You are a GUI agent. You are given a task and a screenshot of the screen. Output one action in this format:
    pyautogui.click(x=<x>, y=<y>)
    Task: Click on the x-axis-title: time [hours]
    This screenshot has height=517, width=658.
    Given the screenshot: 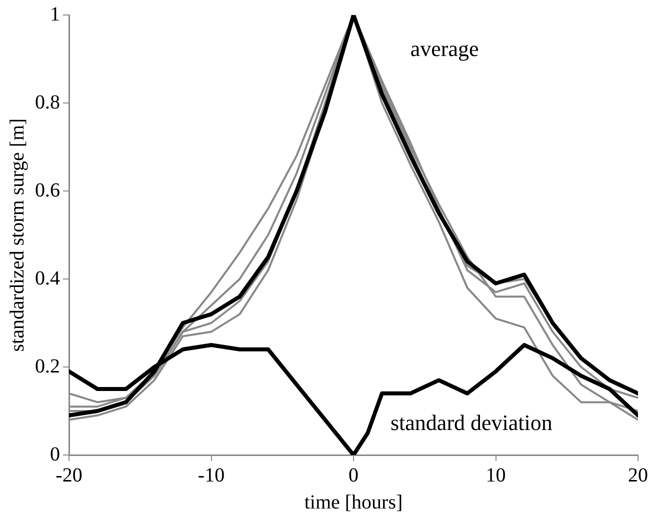 What is the action you would take?
    pyautogui.click(x=353, y=502)
    